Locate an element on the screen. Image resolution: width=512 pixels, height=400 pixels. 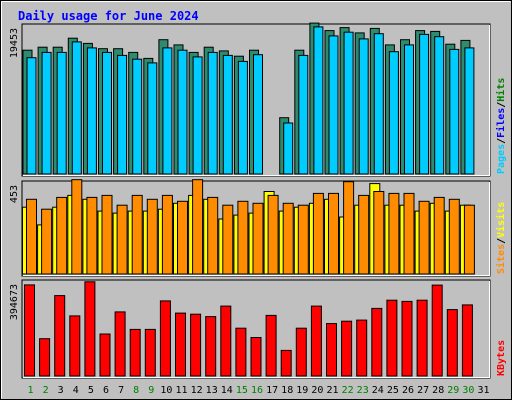
day-label-23: 23 is located at coordinates (363, 390).